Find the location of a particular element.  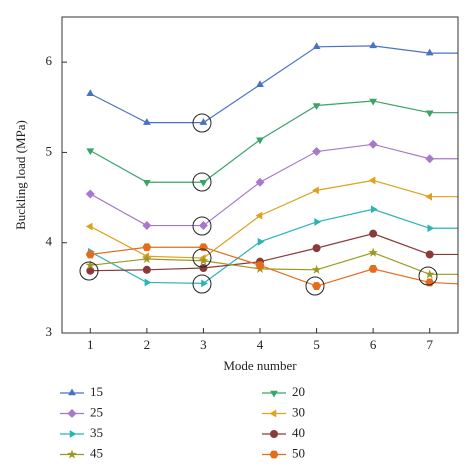

x-axis-label: Mode number is located at coordinates (260, 365).